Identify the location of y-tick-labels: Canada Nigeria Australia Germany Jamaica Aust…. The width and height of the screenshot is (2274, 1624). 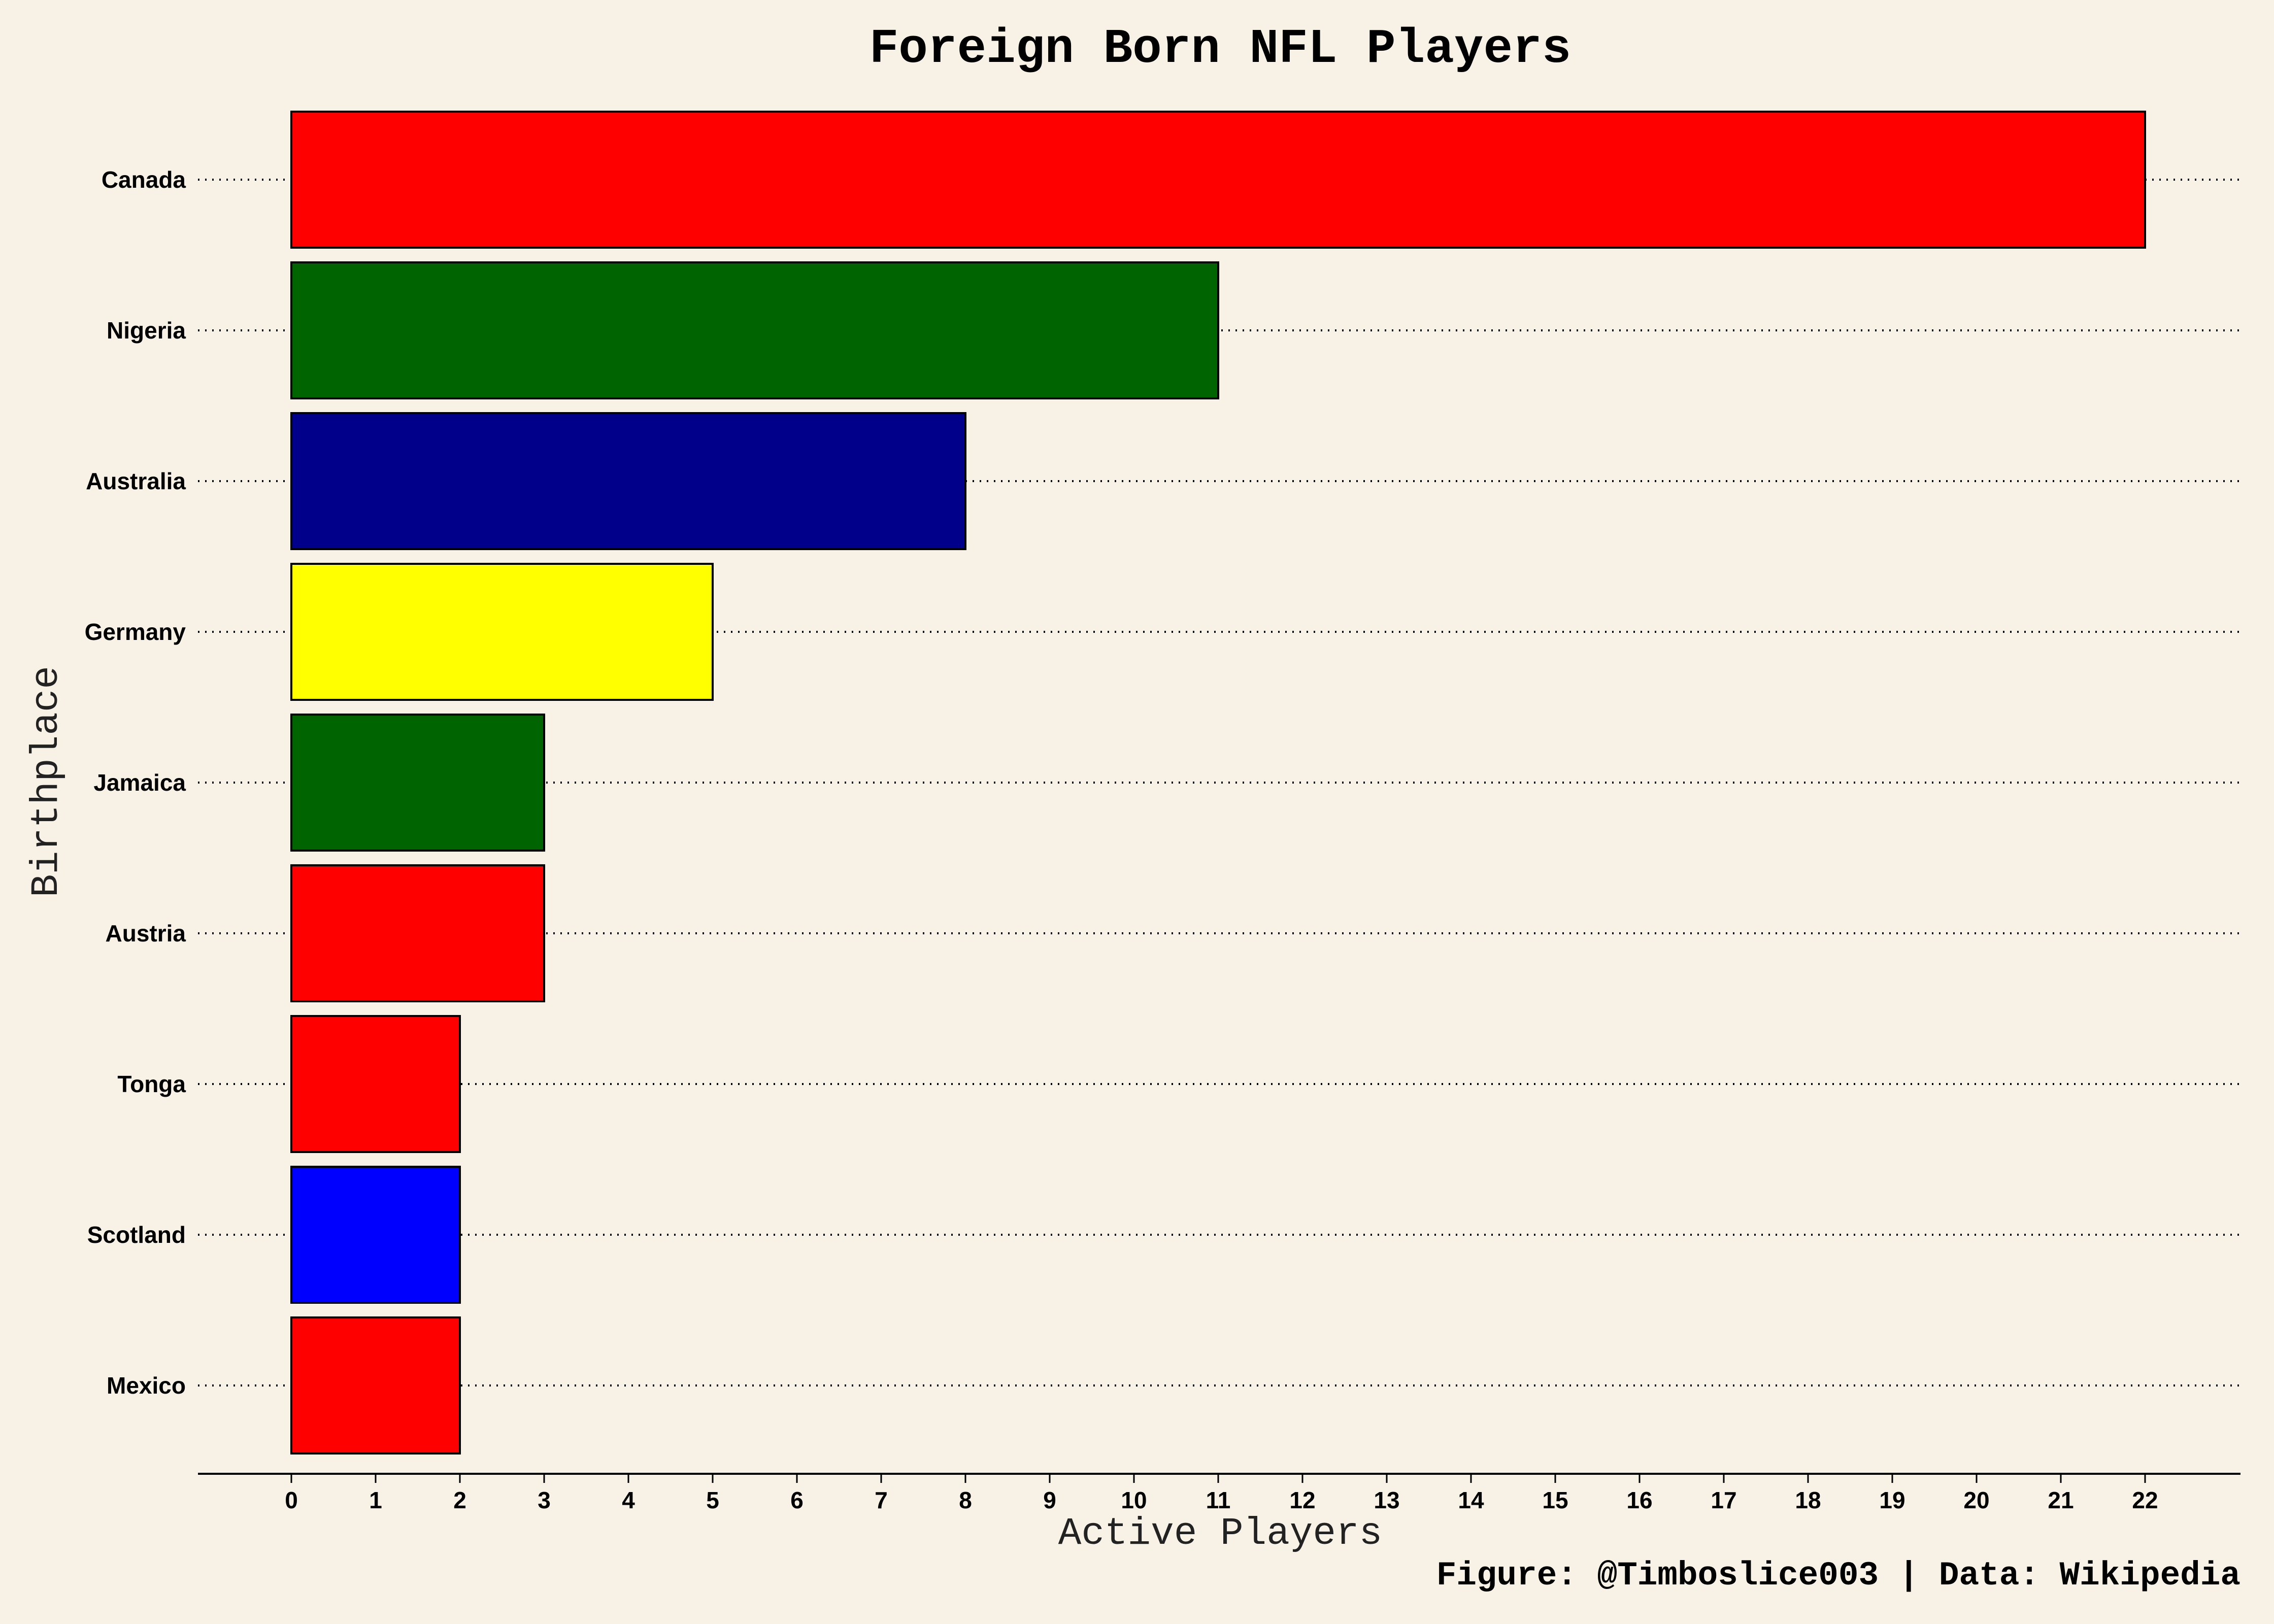
(135, 782).